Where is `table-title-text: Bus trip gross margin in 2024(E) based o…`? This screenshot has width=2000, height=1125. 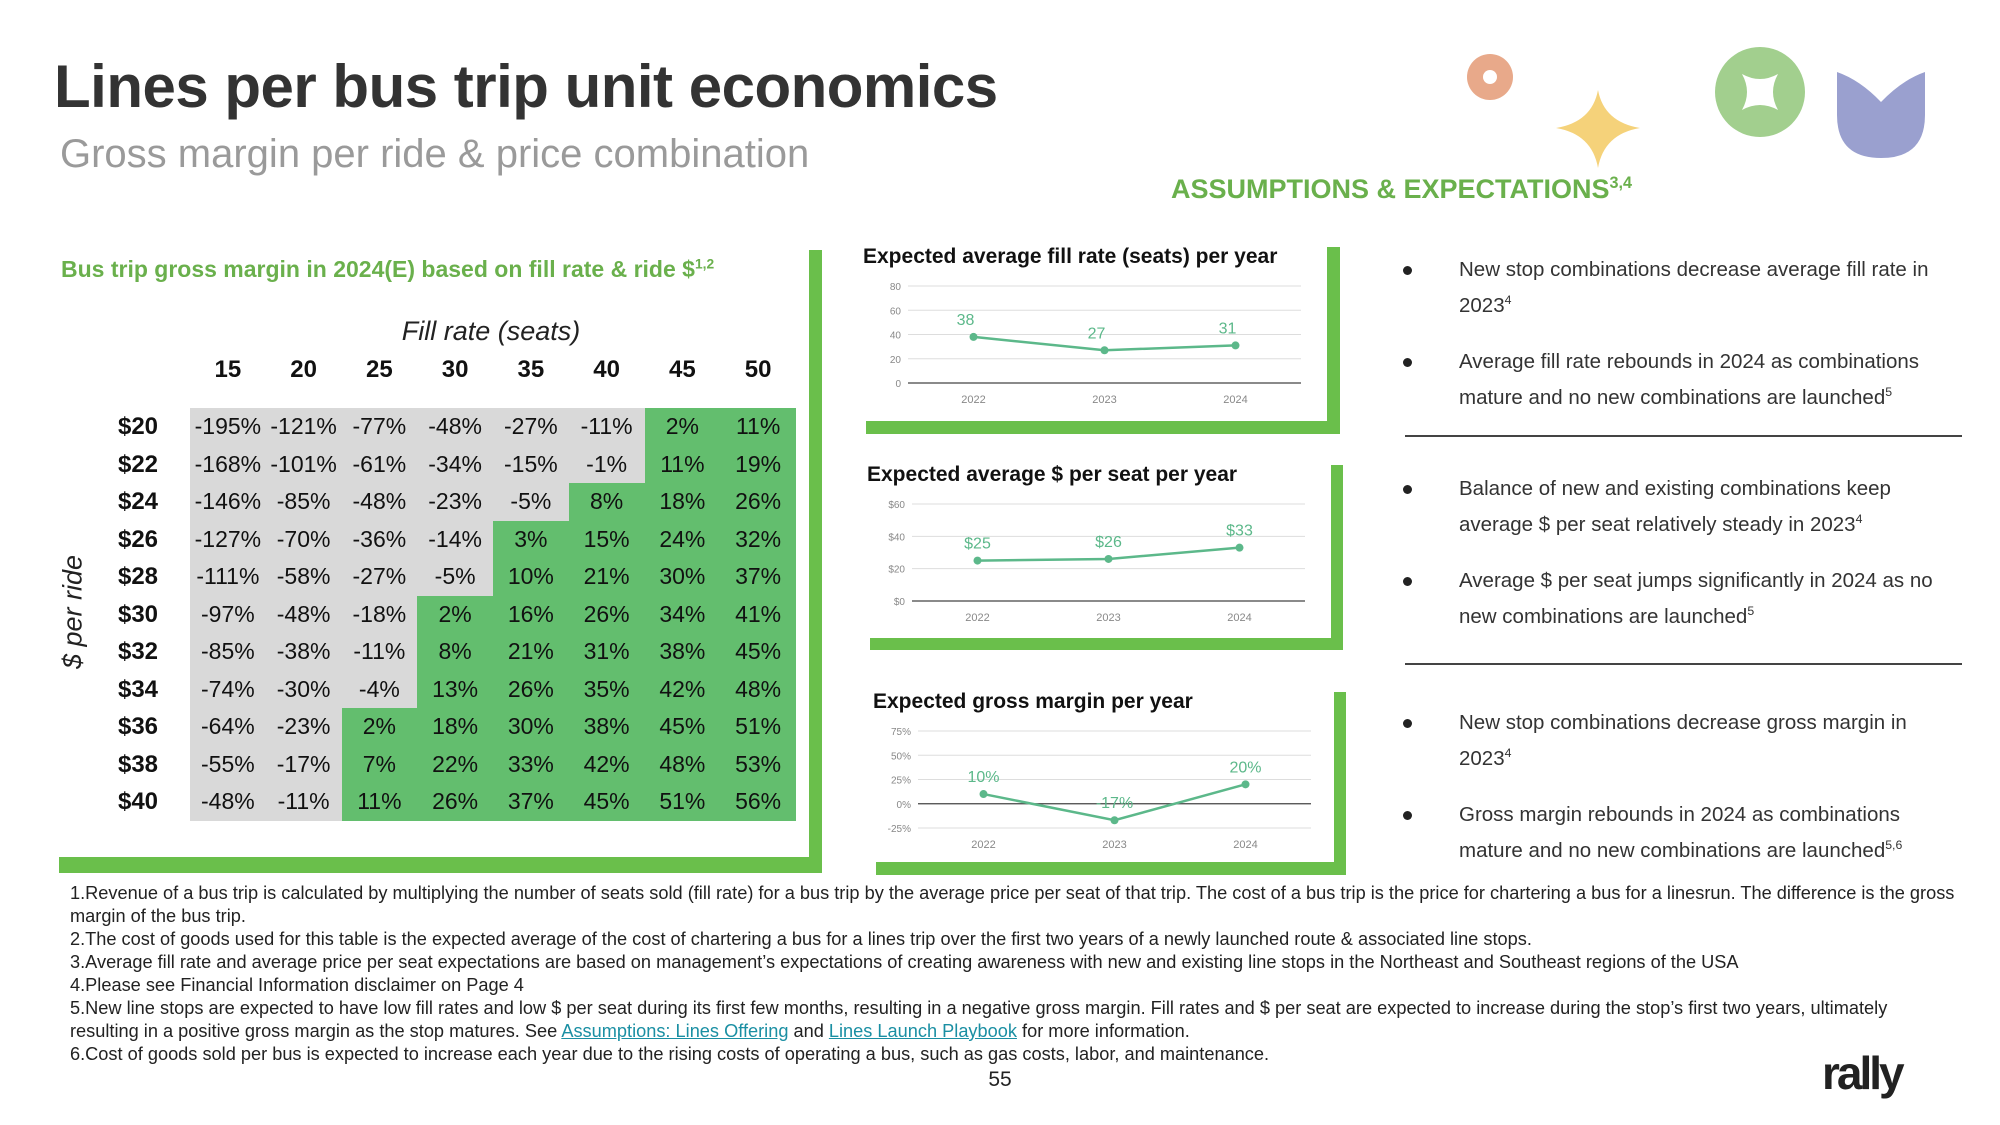 table-title-text: Bus trip gross margin in 2024(E) based o… is located at coordinates (378, 269).